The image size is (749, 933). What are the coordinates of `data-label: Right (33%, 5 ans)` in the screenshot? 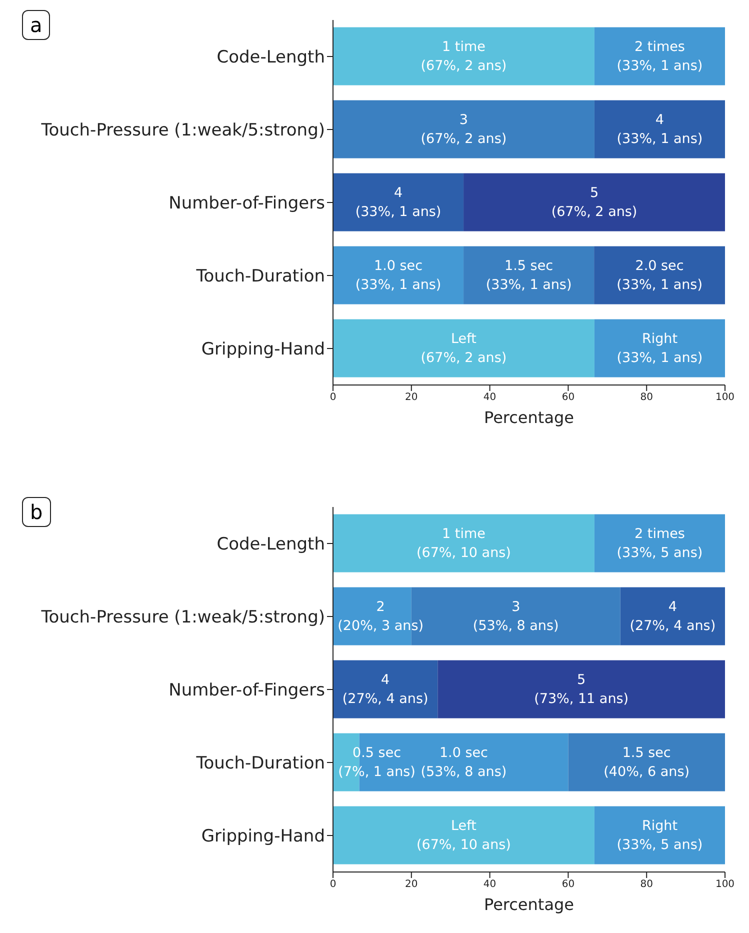 It's located at (659, 835).